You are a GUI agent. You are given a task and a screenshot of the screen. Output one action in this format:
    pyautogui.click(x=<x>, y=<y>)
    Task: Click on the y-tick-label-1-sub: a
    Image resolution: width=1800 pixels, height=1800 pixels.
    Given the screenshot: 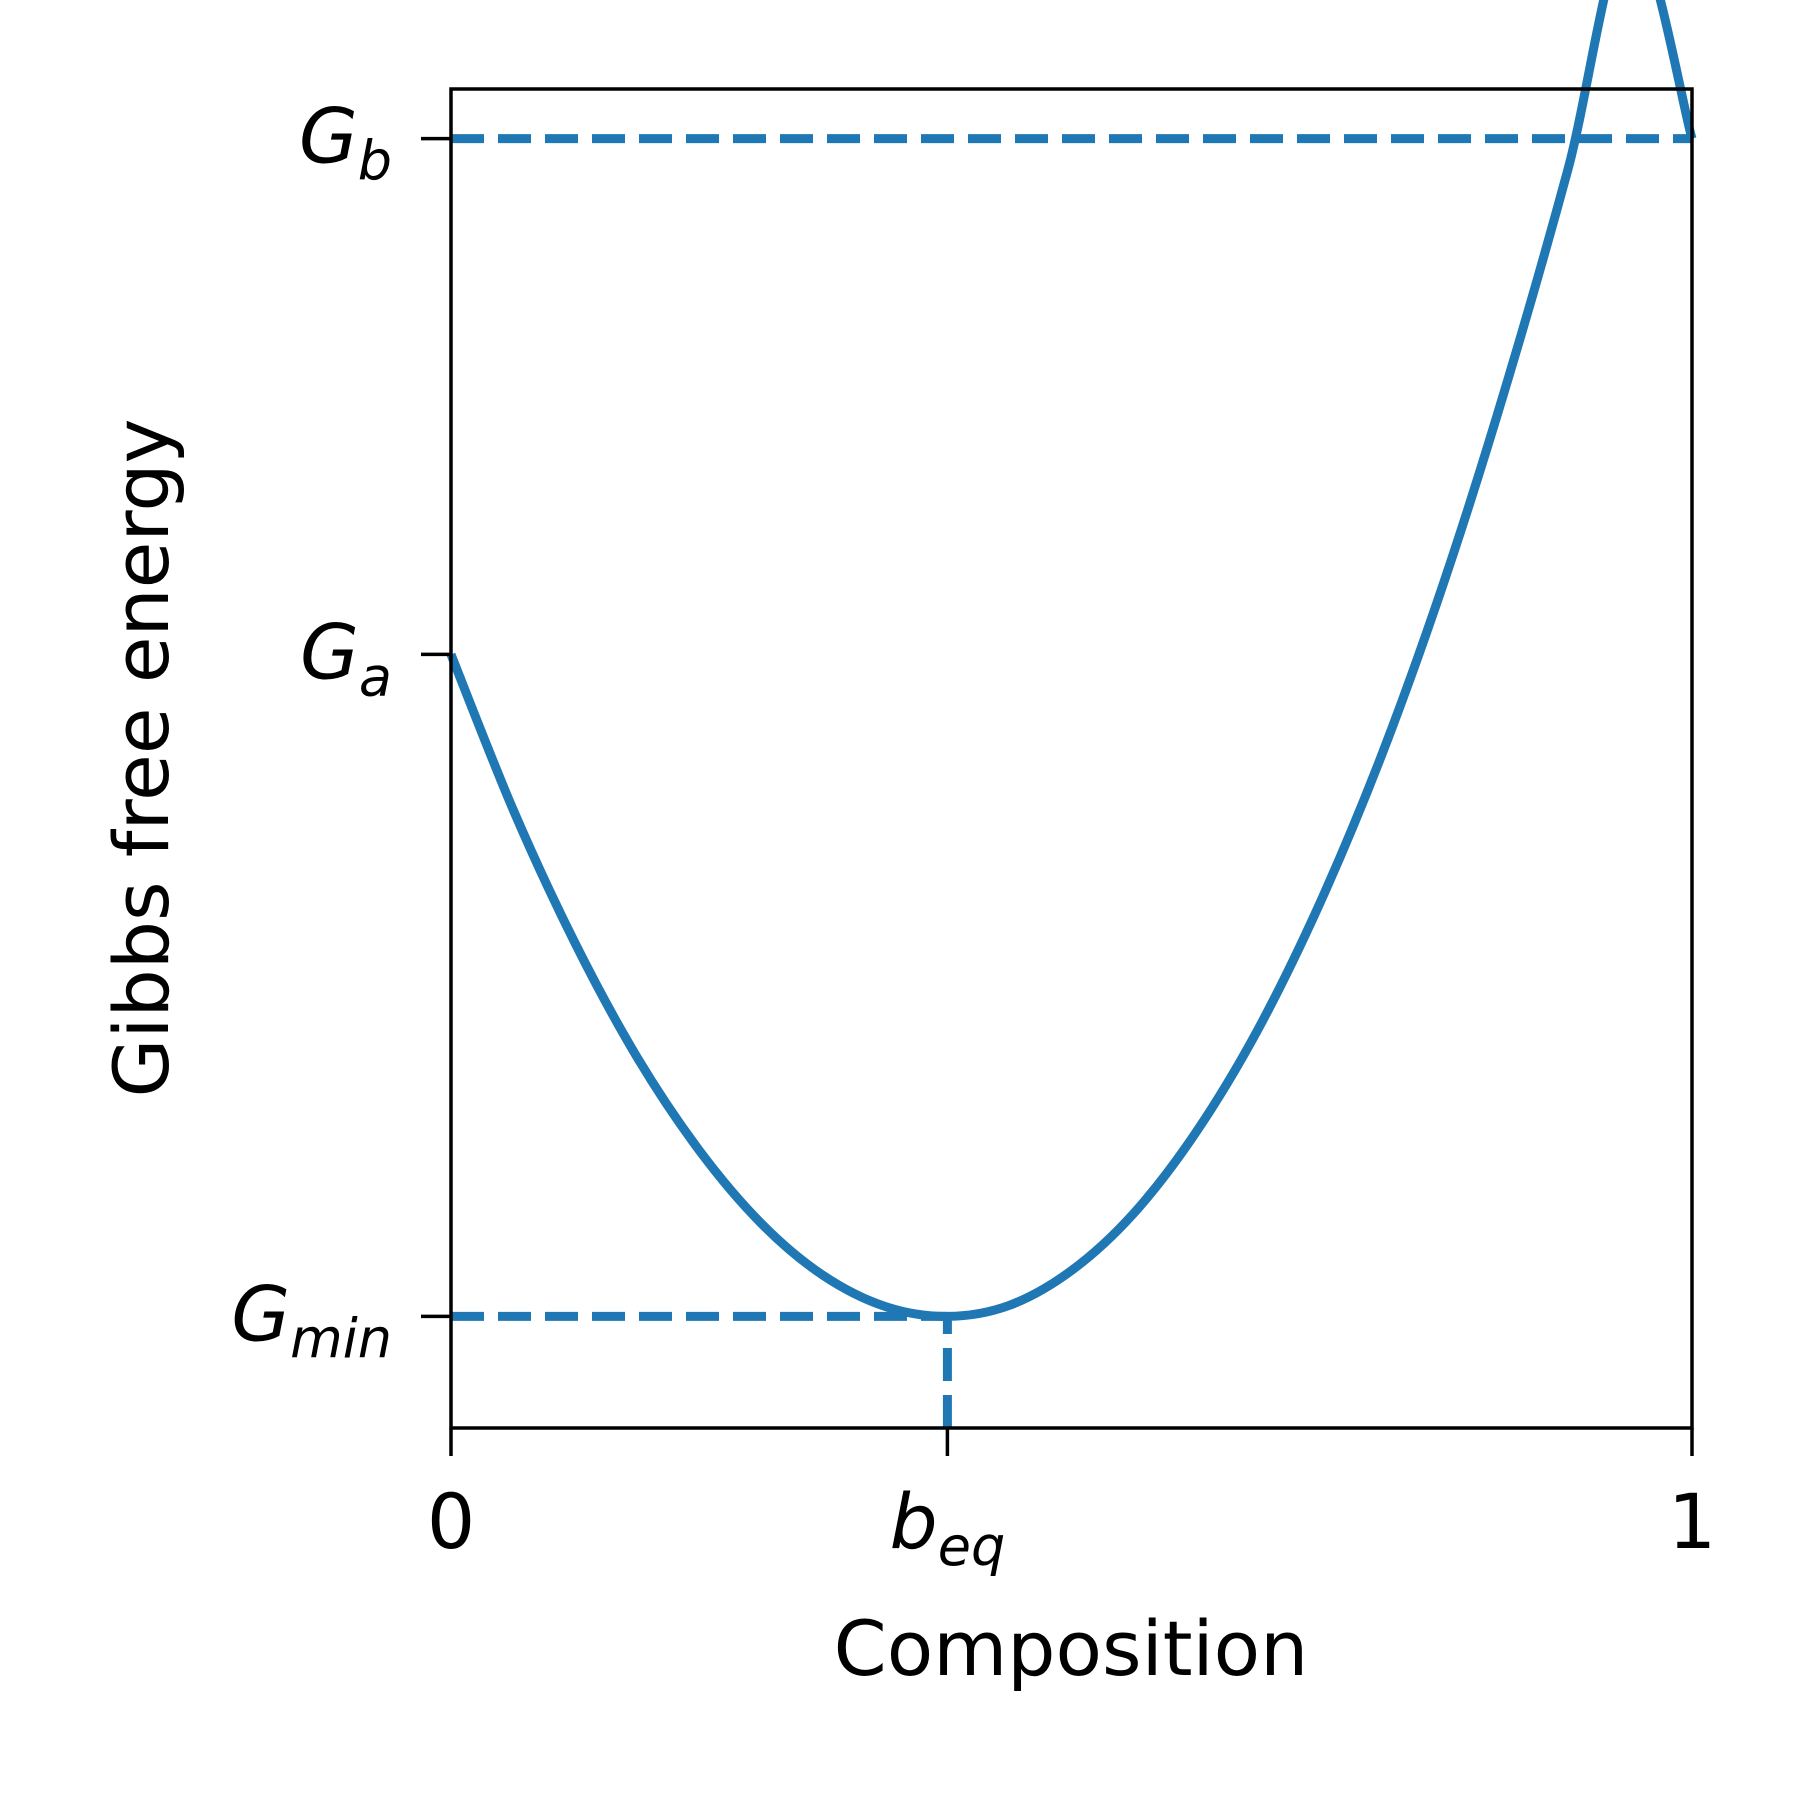 What is the action you would take?
    pyautogui.click(x=375, y=676)
    